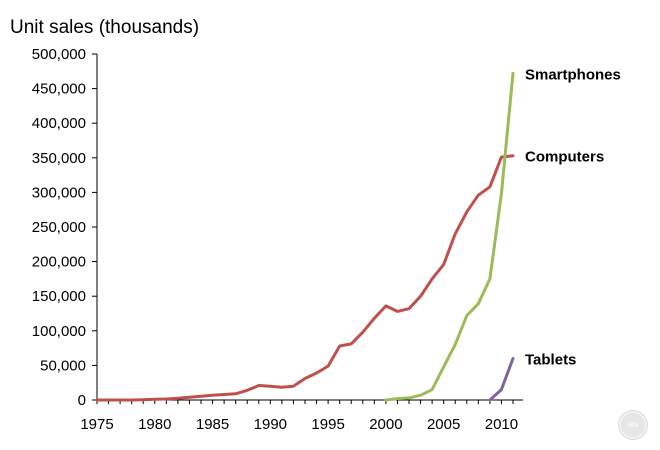 This screenshot has height=450, width=660. What do you see at coordinates (59, 158) in the screenshot?
I see `y-tick-label: 350,000` at bounding box center [59, 158].